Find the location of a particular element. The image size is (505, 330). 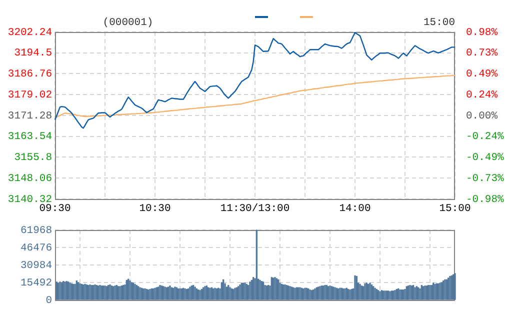

y-tick-label: 3179.02 is located at coordinates (30, 95).